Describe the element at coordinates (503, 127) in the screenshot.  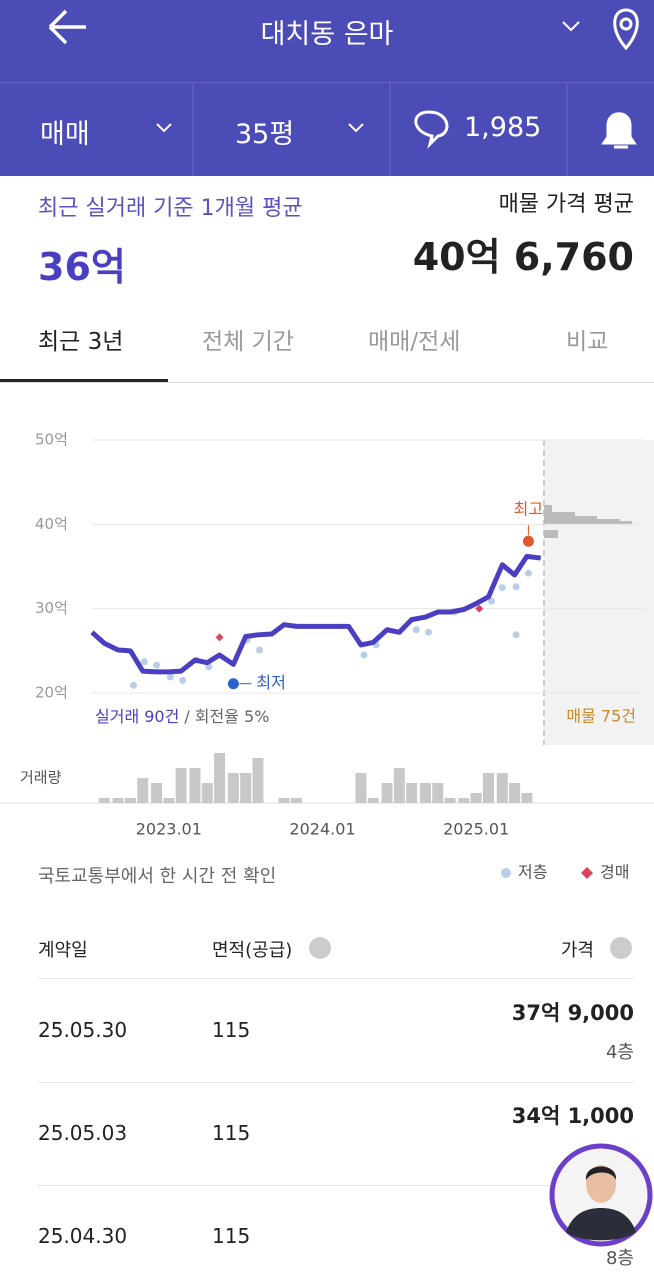
I see `comment-count: 1,985` at that location.